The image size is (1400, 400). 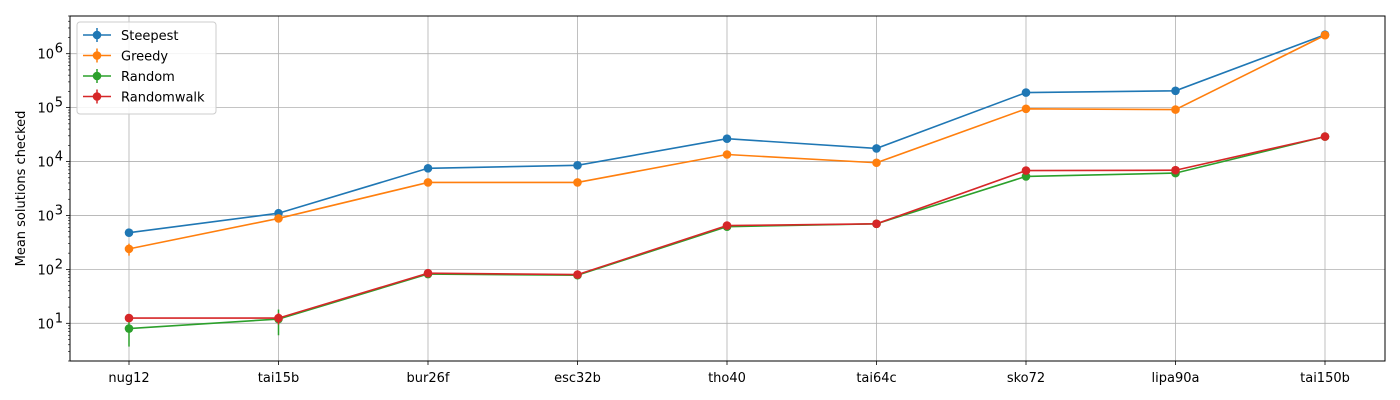 I want to click on legend-entry-randomwalk: Randomwalk, so click(x=144, y=97).